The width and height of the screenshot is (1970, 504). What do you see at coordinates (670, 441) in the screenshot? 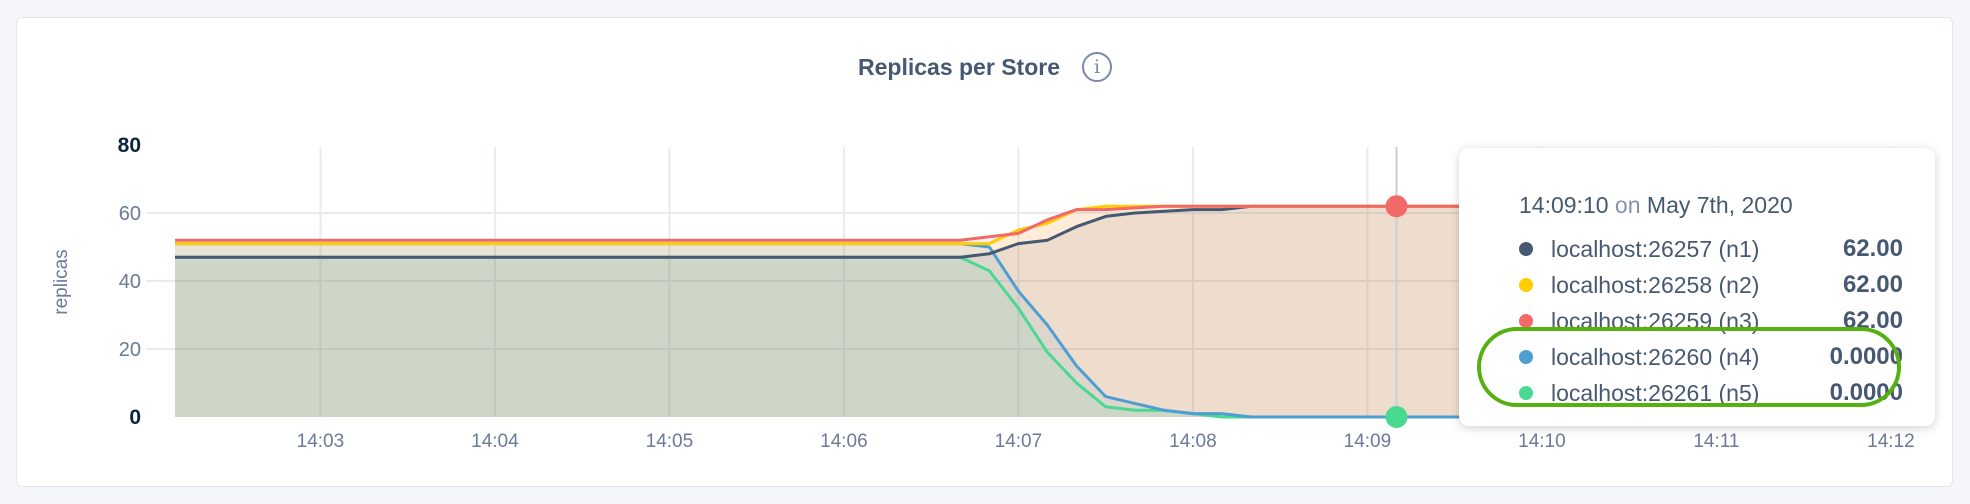
I see `x-tick-label: 14:05` at bounding box center [670, 441].